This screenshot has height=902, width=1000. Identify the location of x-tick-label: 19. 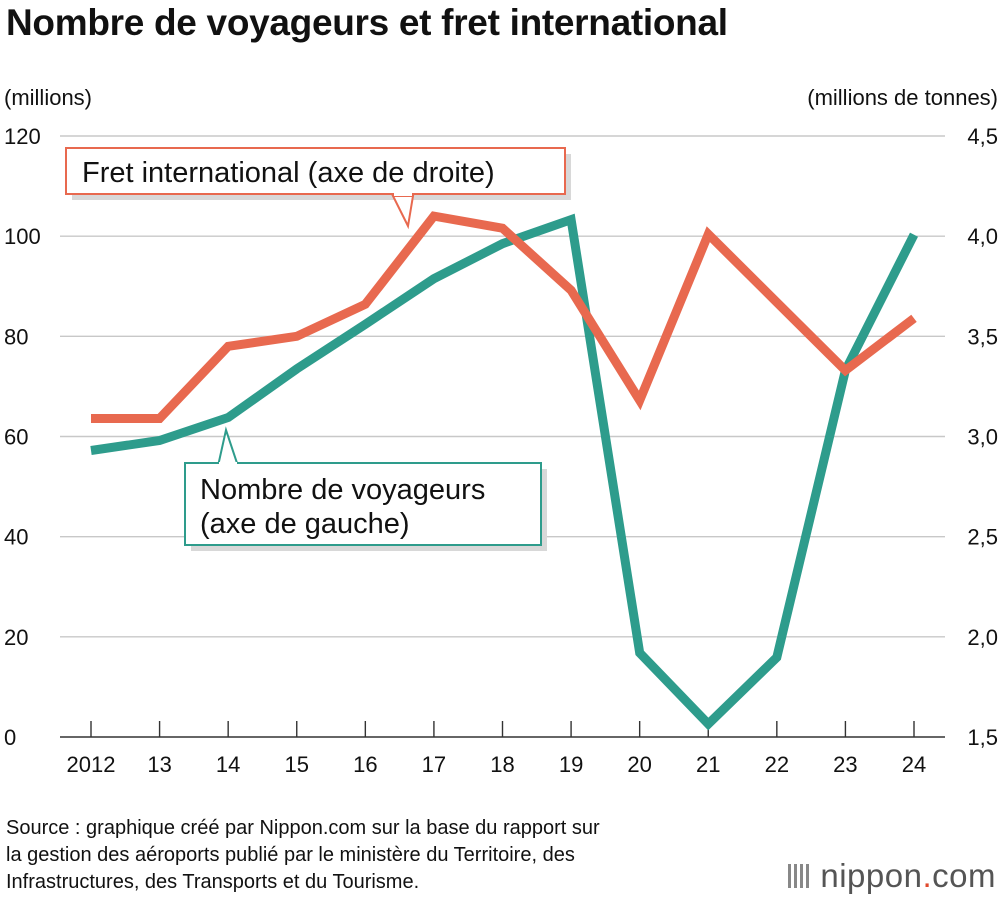
(571, 764).